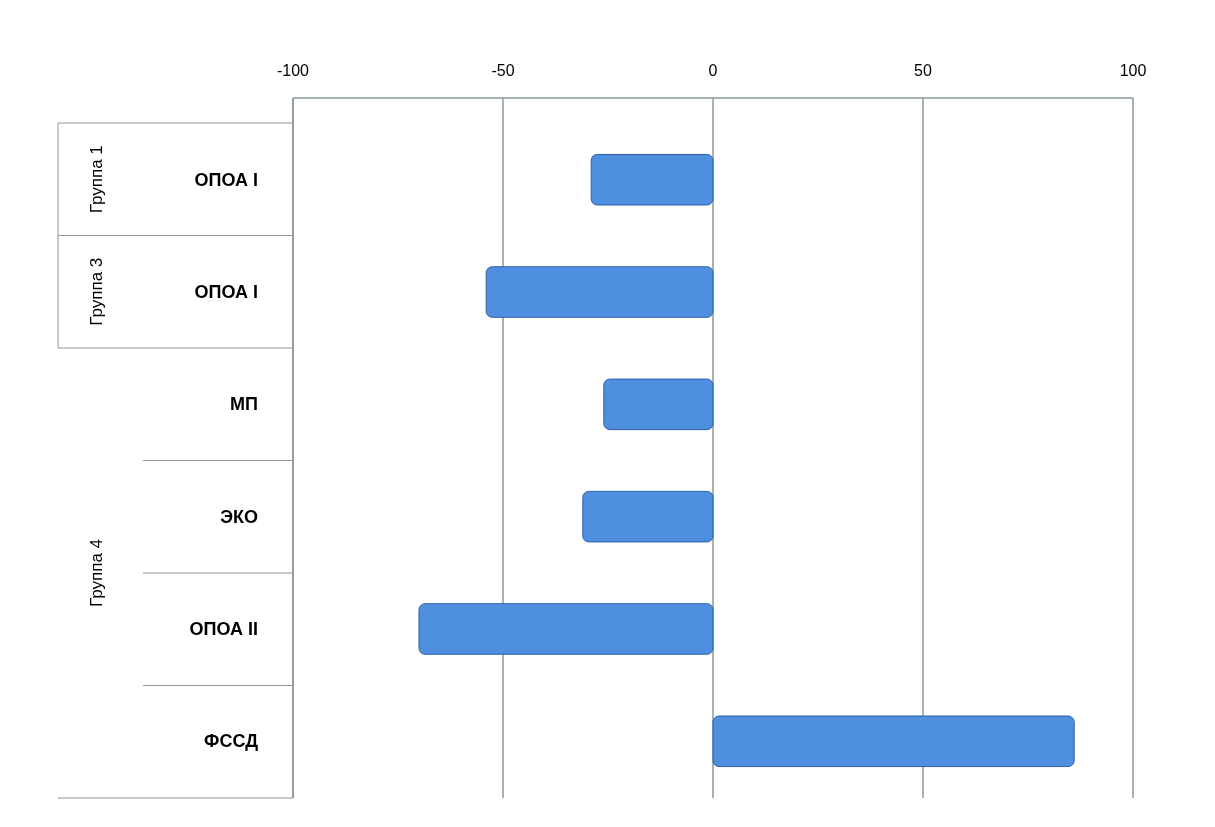 The height and width of the screenshot is (827, 1215). I want to click on x-tick-label: -100, so click(293, 70).